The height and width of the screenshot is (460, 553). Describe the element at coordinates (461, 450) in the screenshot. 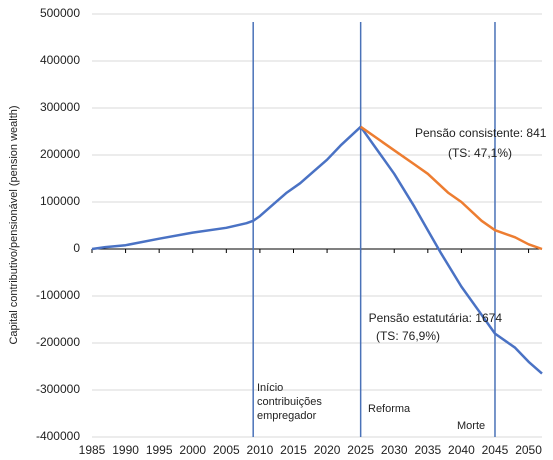

I see `x-tick-label: 2040` at that location.